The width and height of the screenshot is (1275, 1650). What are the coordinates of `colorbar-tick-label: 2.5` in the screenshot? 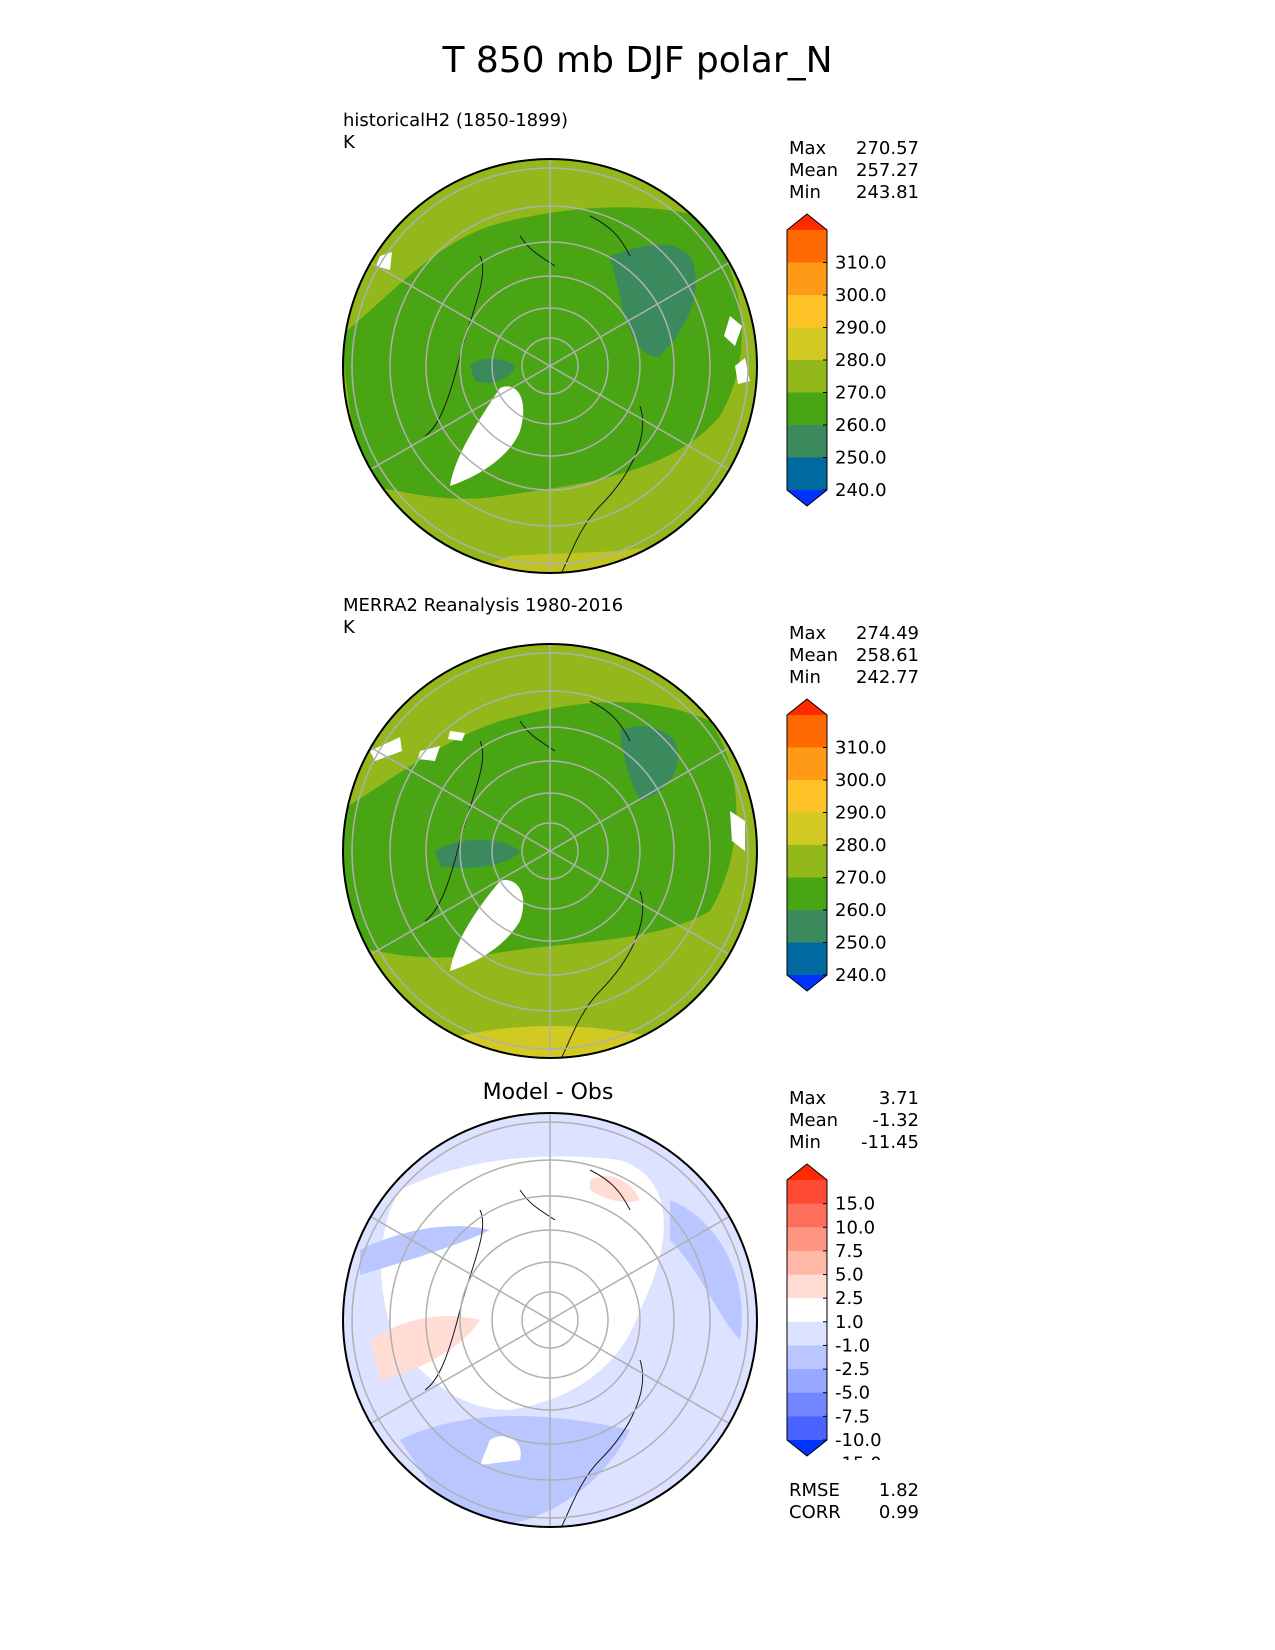 It's located at (849, 1298).